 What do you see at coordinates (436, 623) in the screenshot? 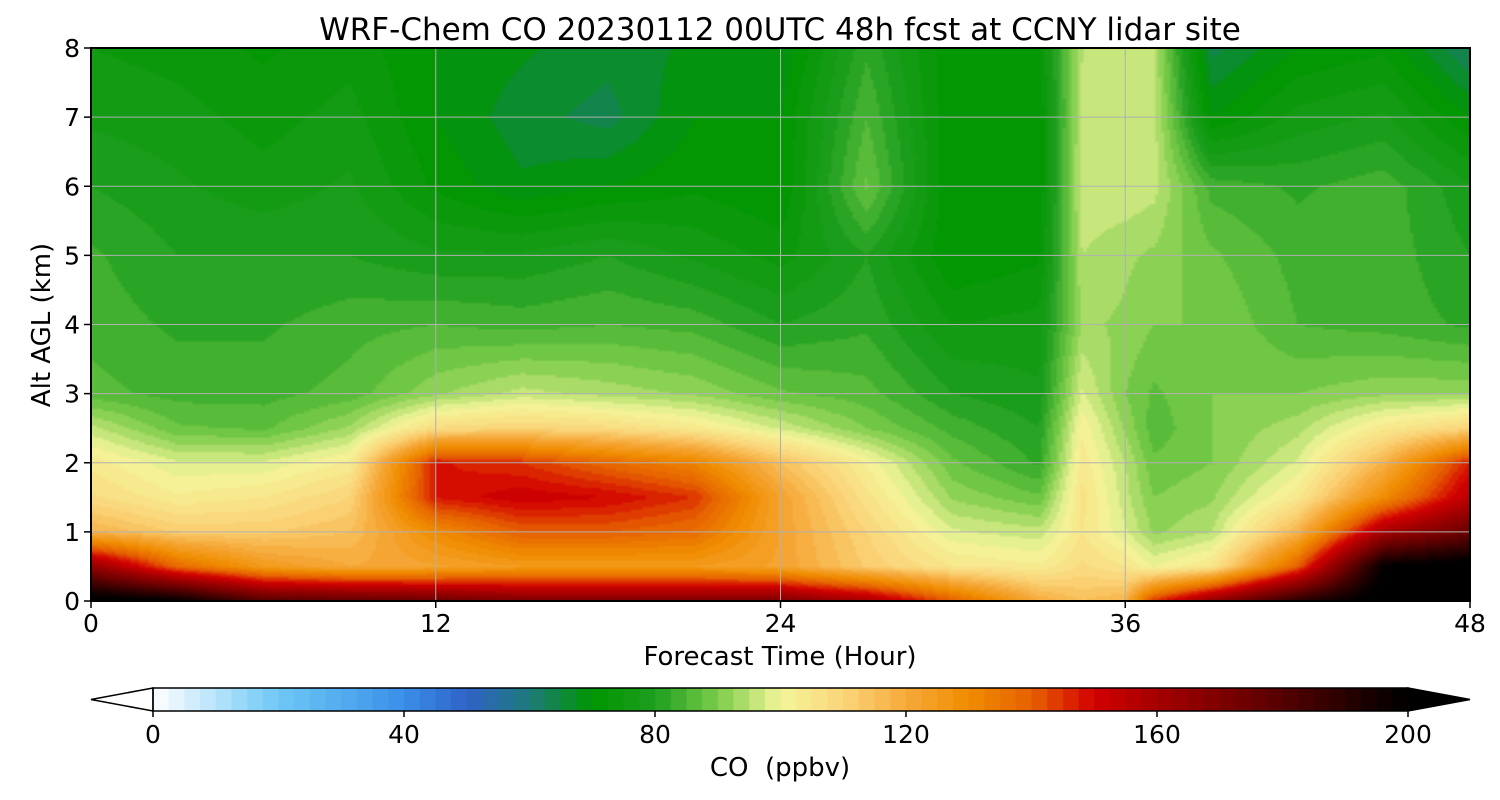
I see `x-tick-label: 12` at bounding box center [436, 623].